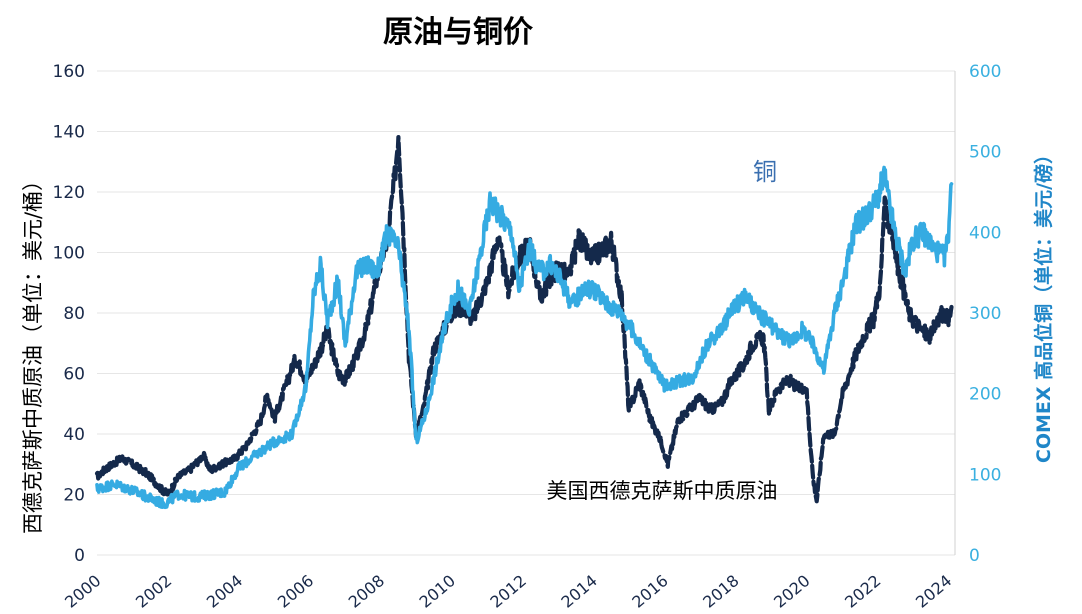 The width and height of the screenshot is (1082, 614). I want to click on left-axis-ticks: 0 20 40 60 80 100 120 140 160, so click(69, 314).